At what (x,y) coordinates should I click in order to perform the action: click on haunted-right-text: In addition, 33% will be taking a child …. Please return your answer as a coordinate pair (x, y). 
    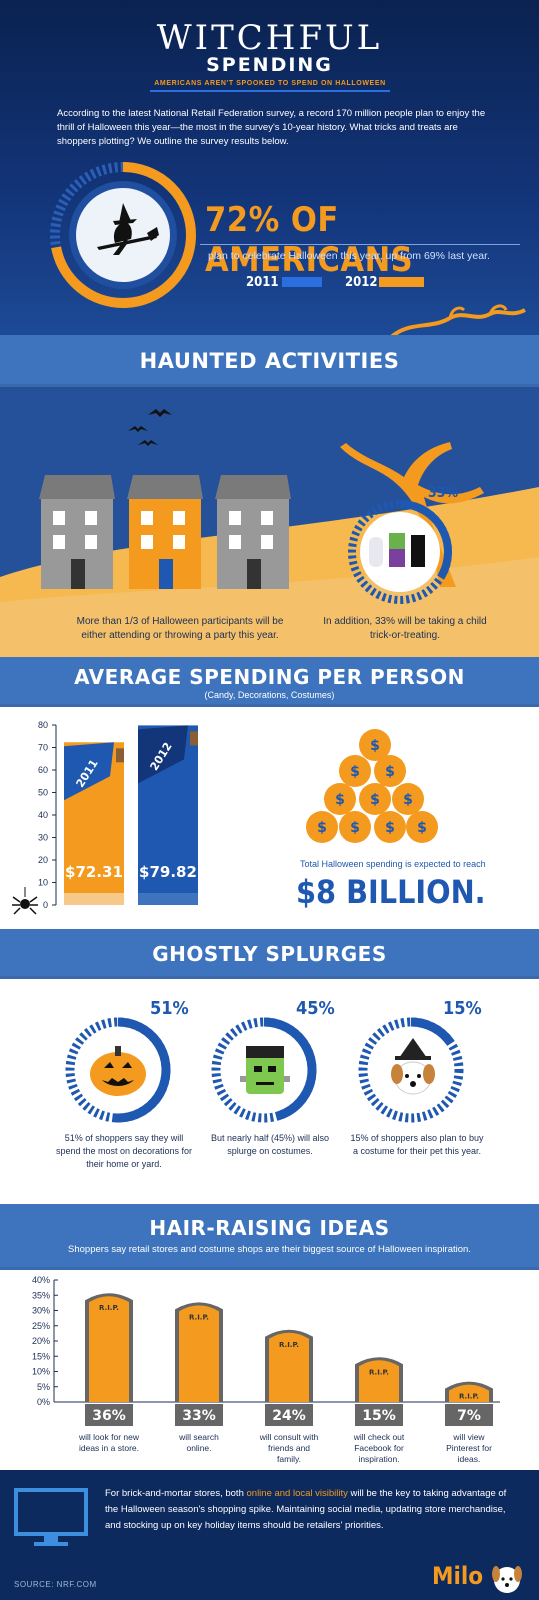
    Looking at the image, I should click on (405, 628).